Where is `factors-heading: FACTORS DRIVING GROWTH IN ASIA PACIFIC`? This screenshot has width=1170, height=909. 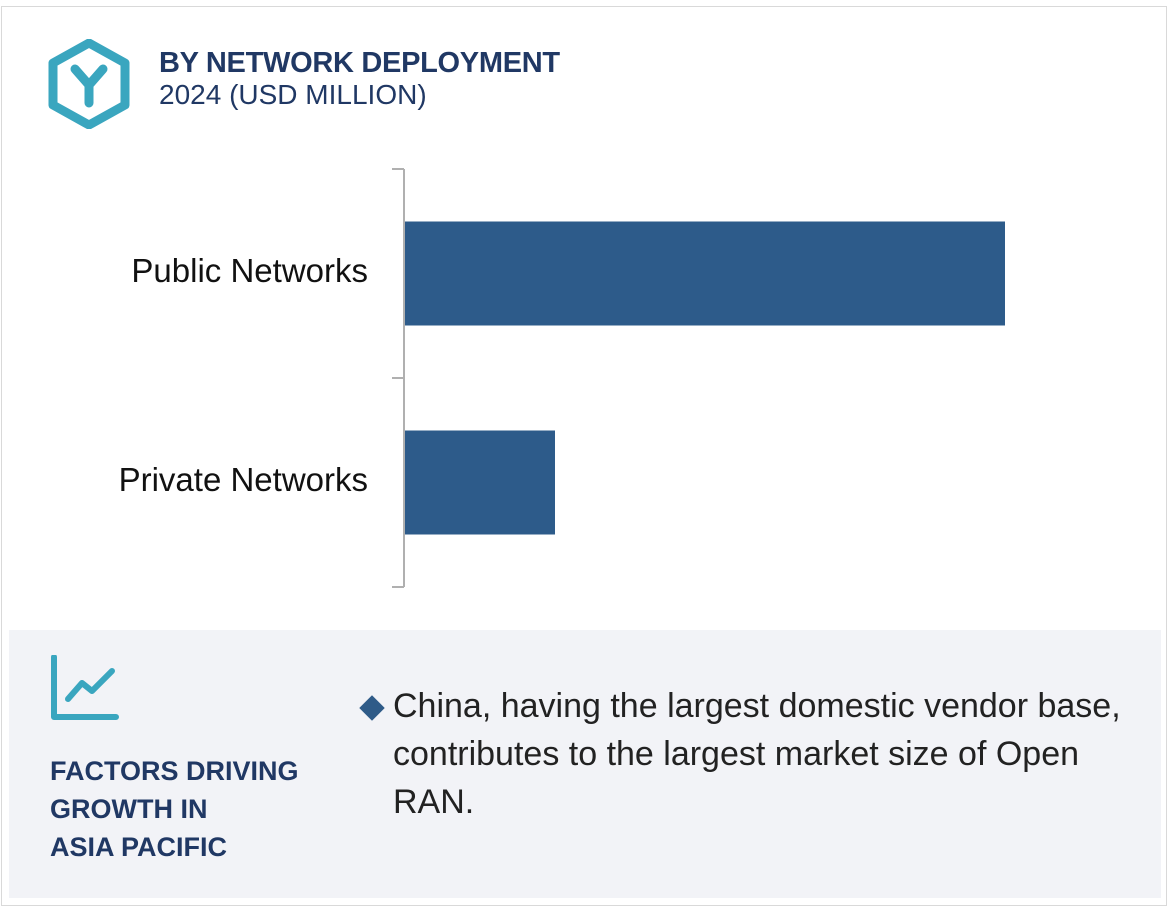 factors-heading: FACTORS DRIVING GROWTH IN ASIA PACIFIC is located at coordinates (195, 809).